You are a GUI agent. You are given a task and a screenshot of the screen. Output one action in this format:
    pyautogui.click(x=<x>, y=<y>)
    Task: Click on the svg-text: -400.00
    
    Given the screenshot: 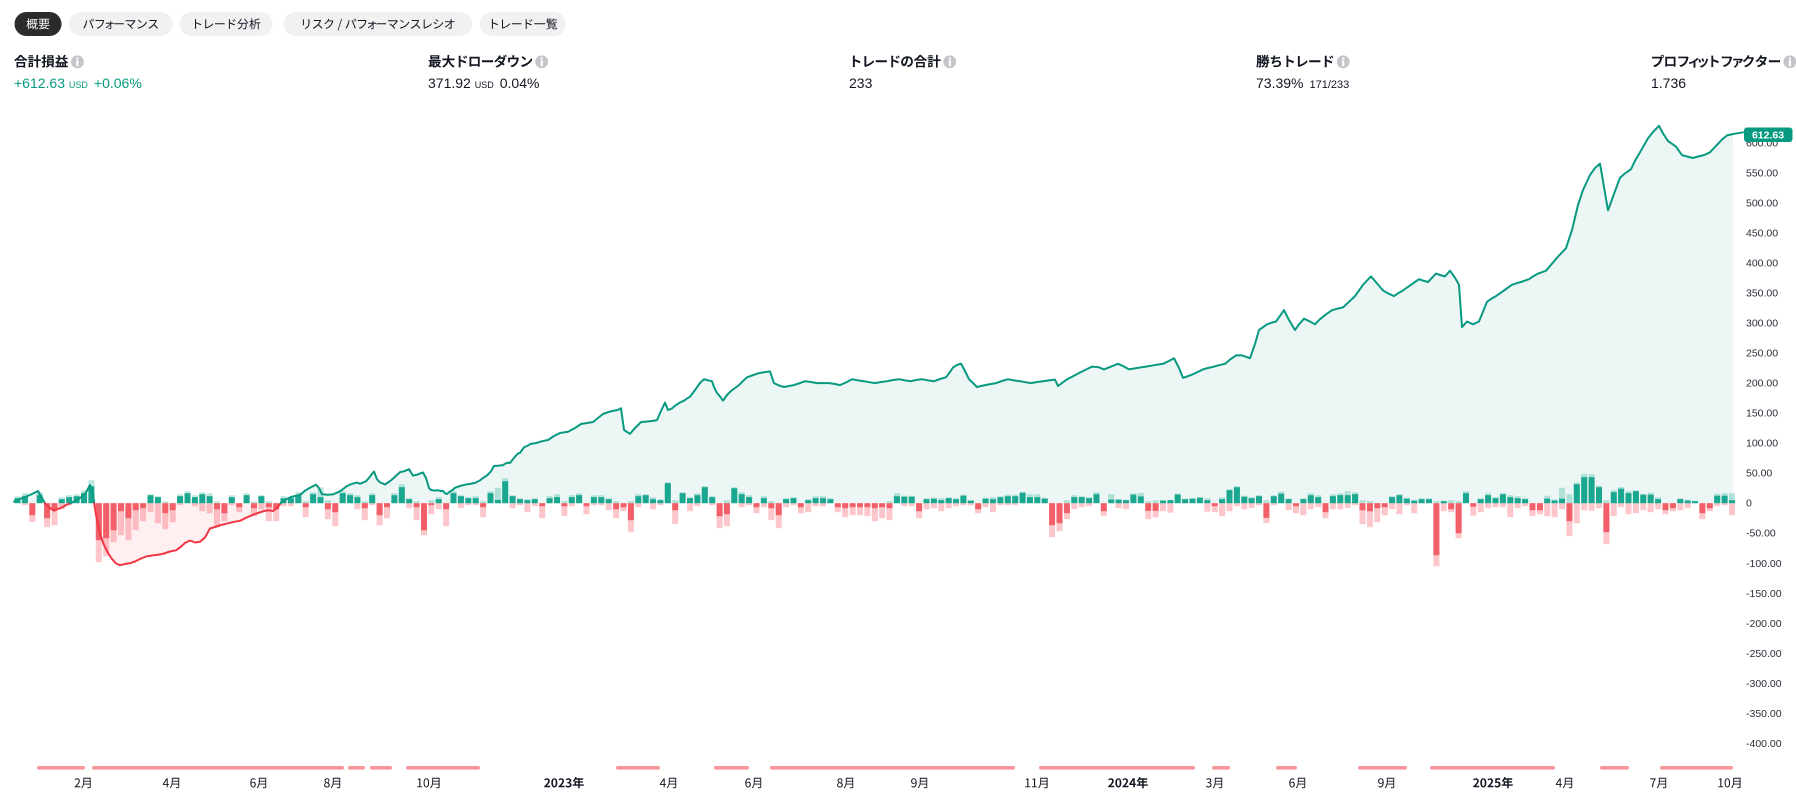 What is the action you would take?
    pyautogui.click(x=1764, y=744)
    